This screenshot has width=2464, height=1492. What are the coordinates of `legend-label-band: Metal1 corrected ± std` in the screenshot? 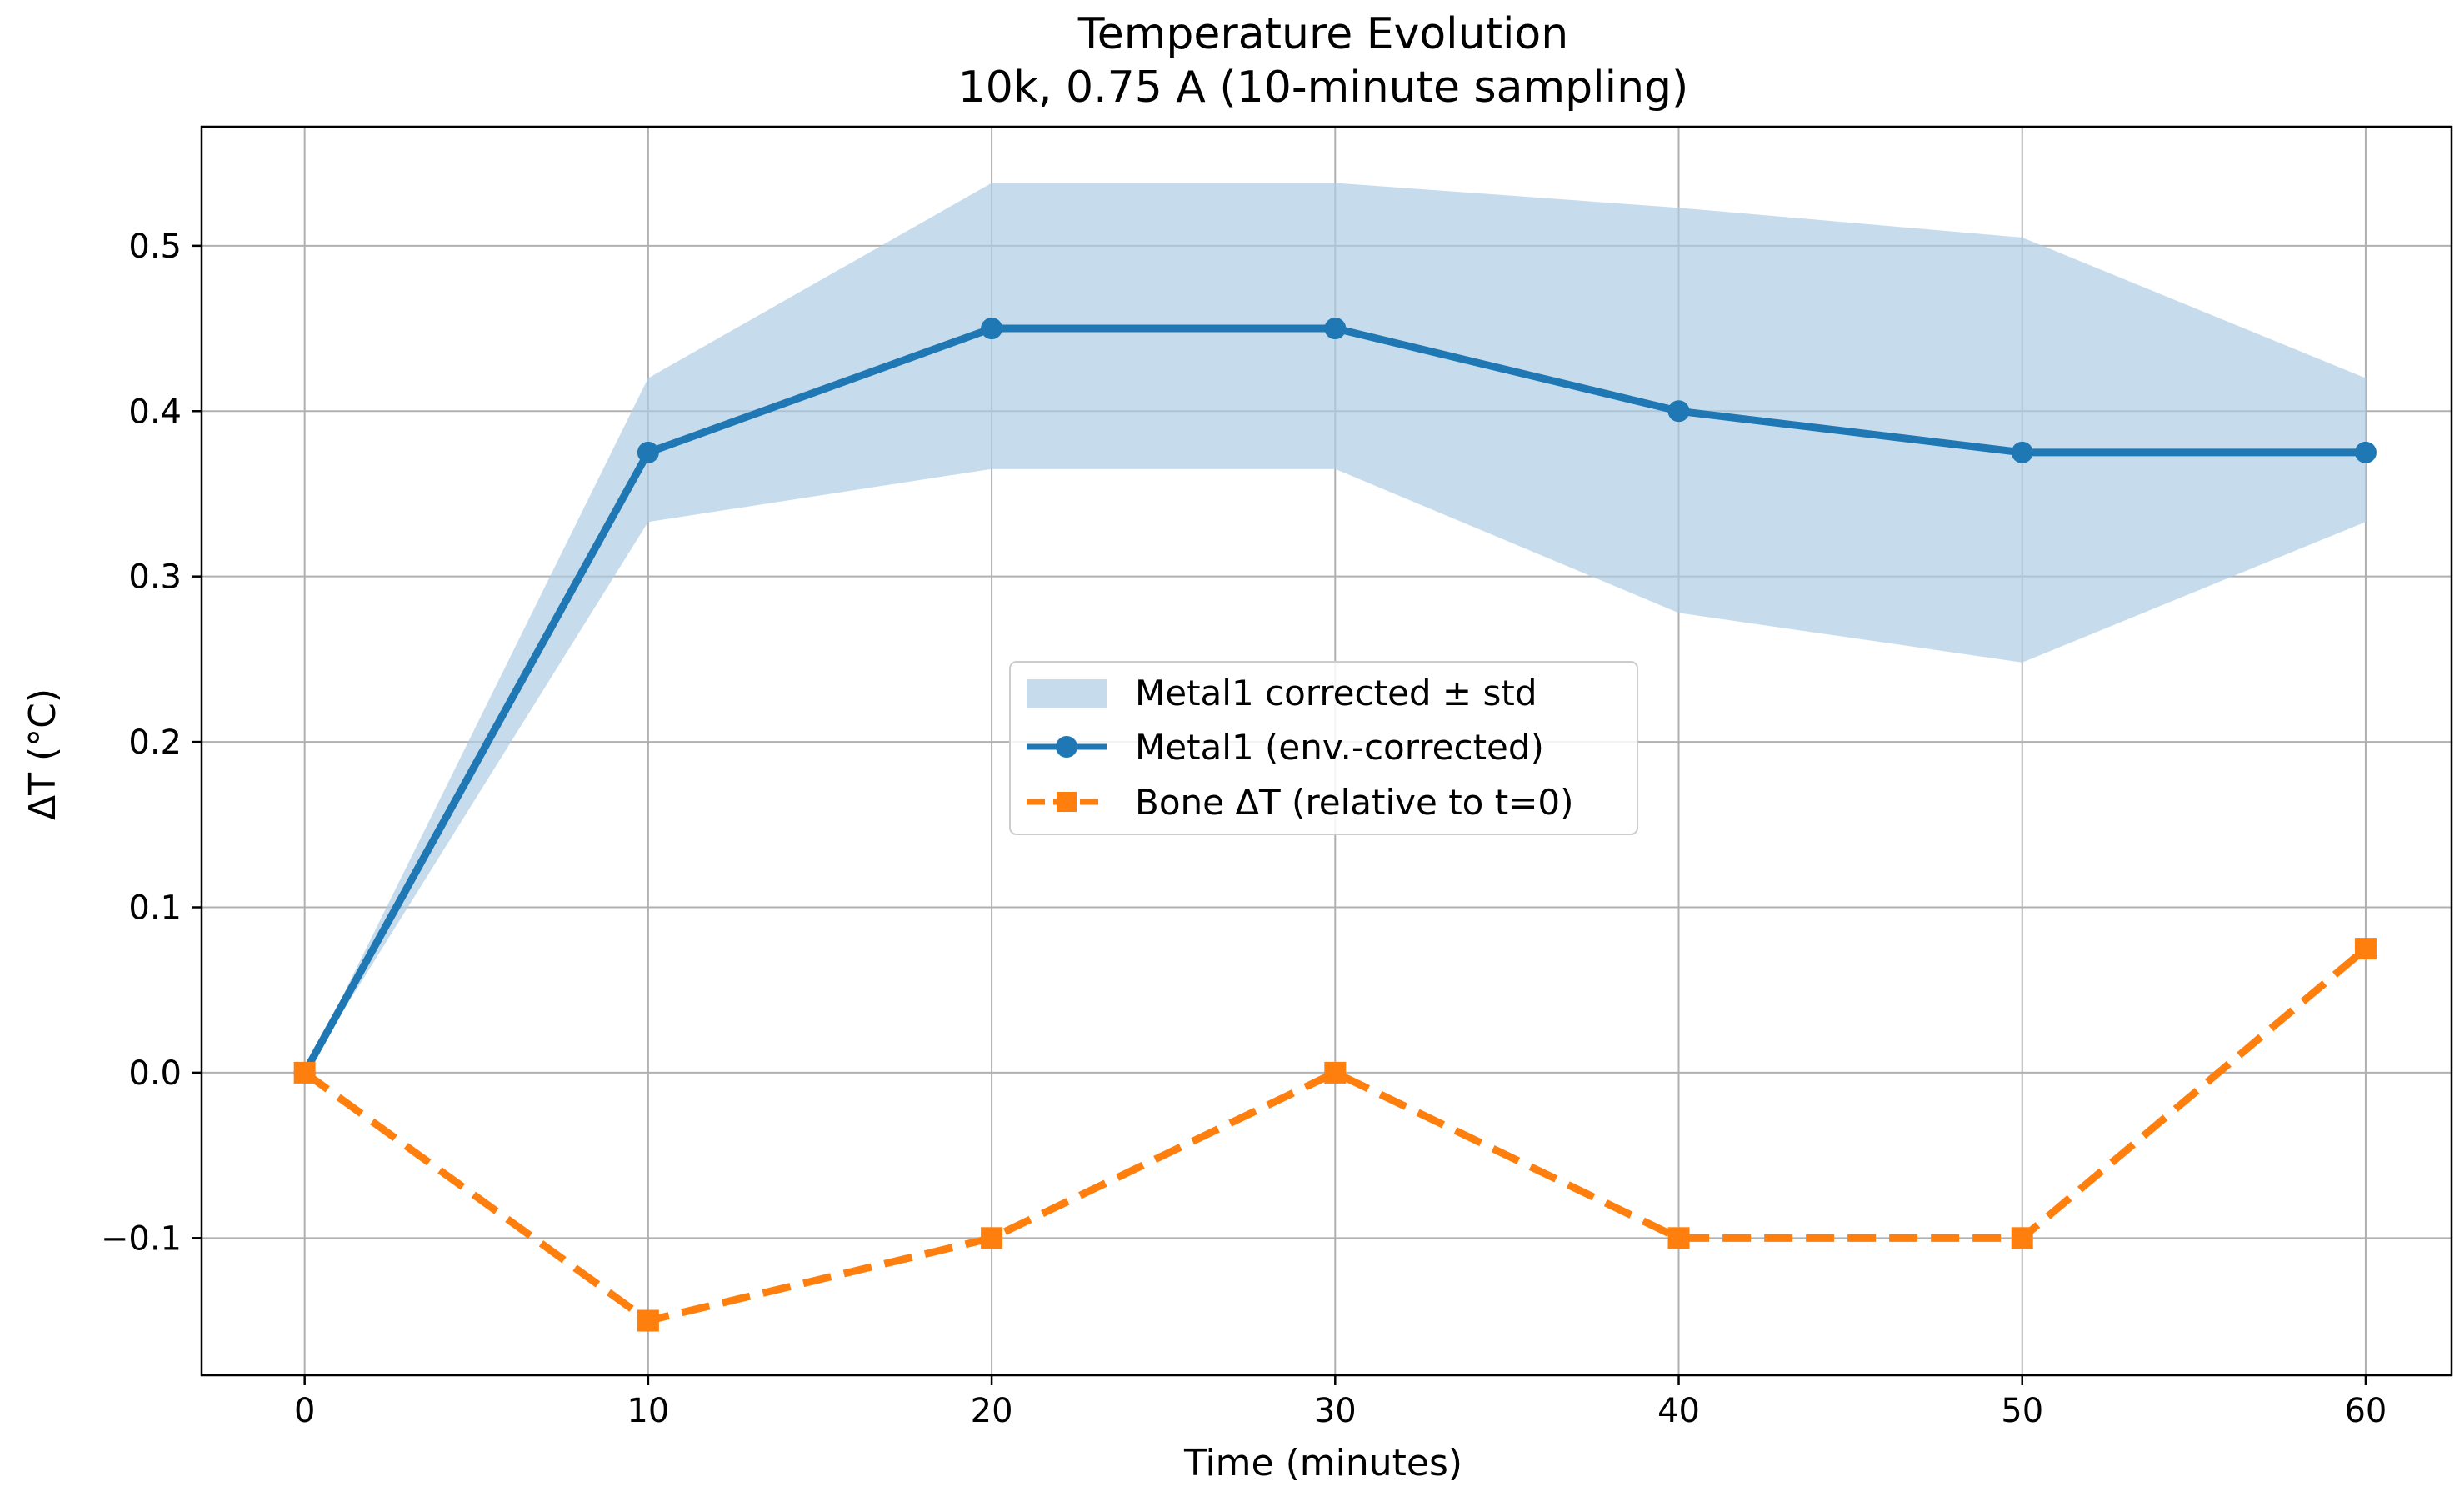 It's located at (1336, 693).